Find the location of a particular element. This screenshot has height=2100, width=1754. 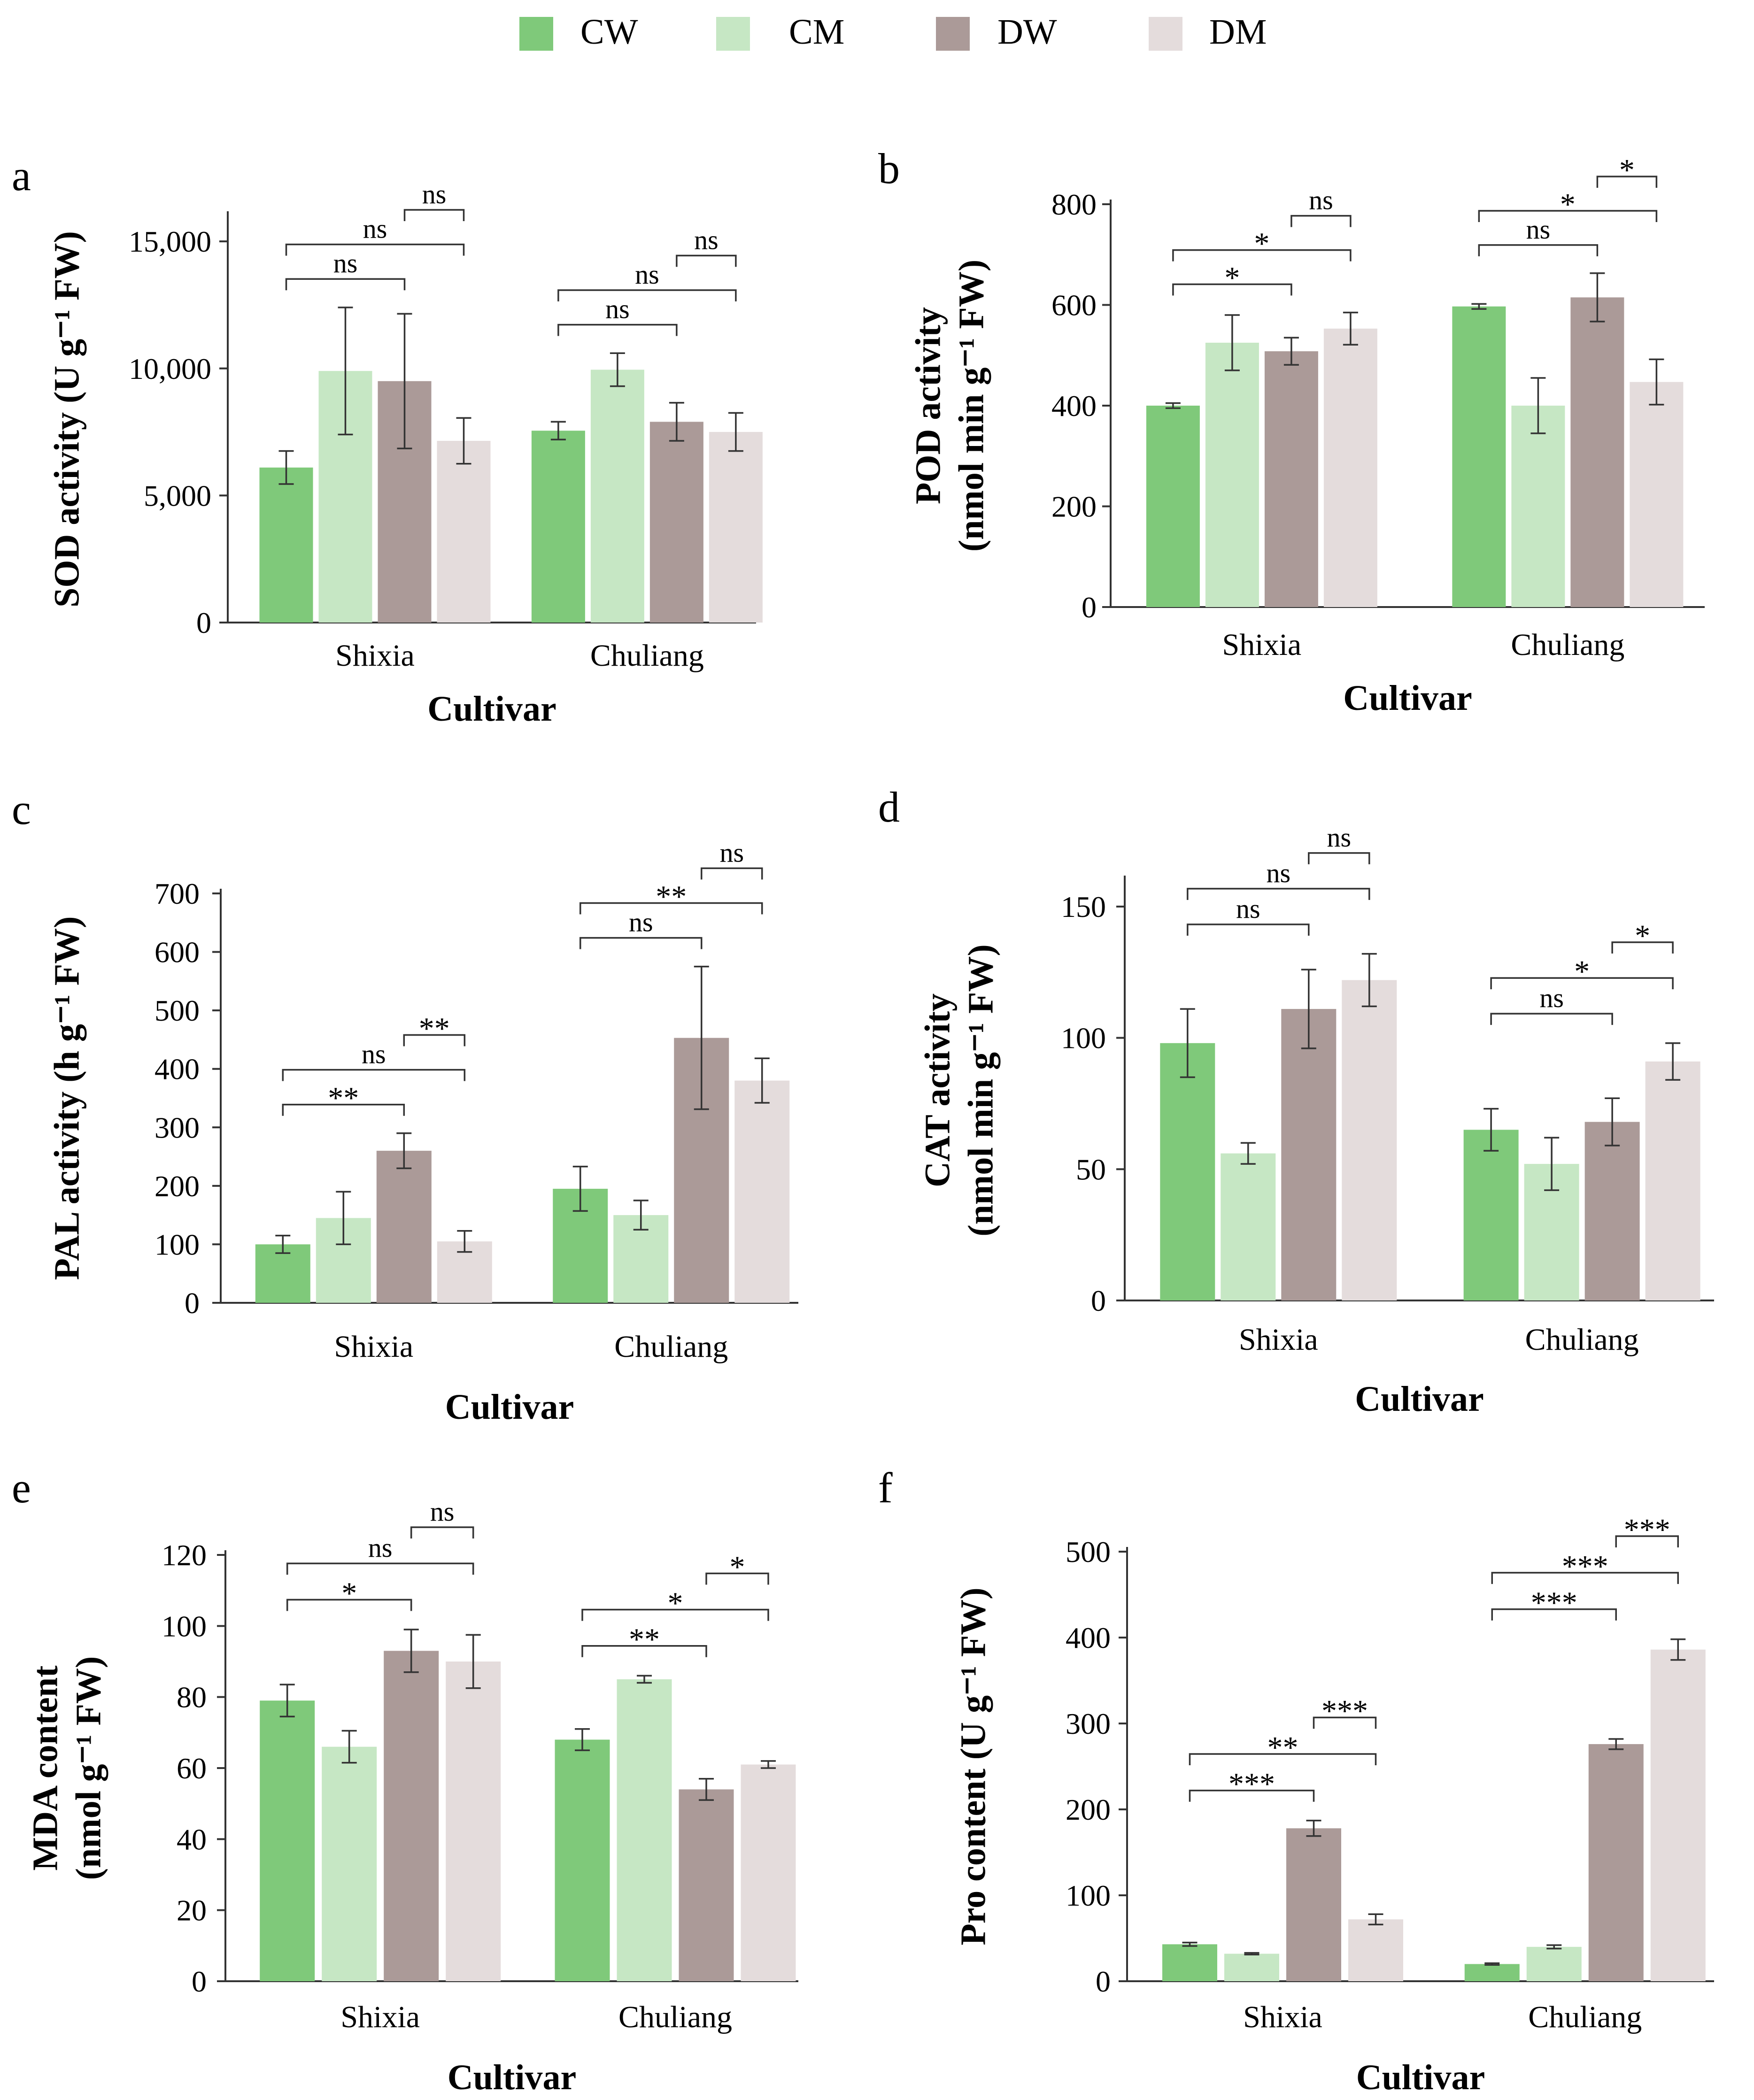

legend-swatch-dw is located at coordinates (953, 34).